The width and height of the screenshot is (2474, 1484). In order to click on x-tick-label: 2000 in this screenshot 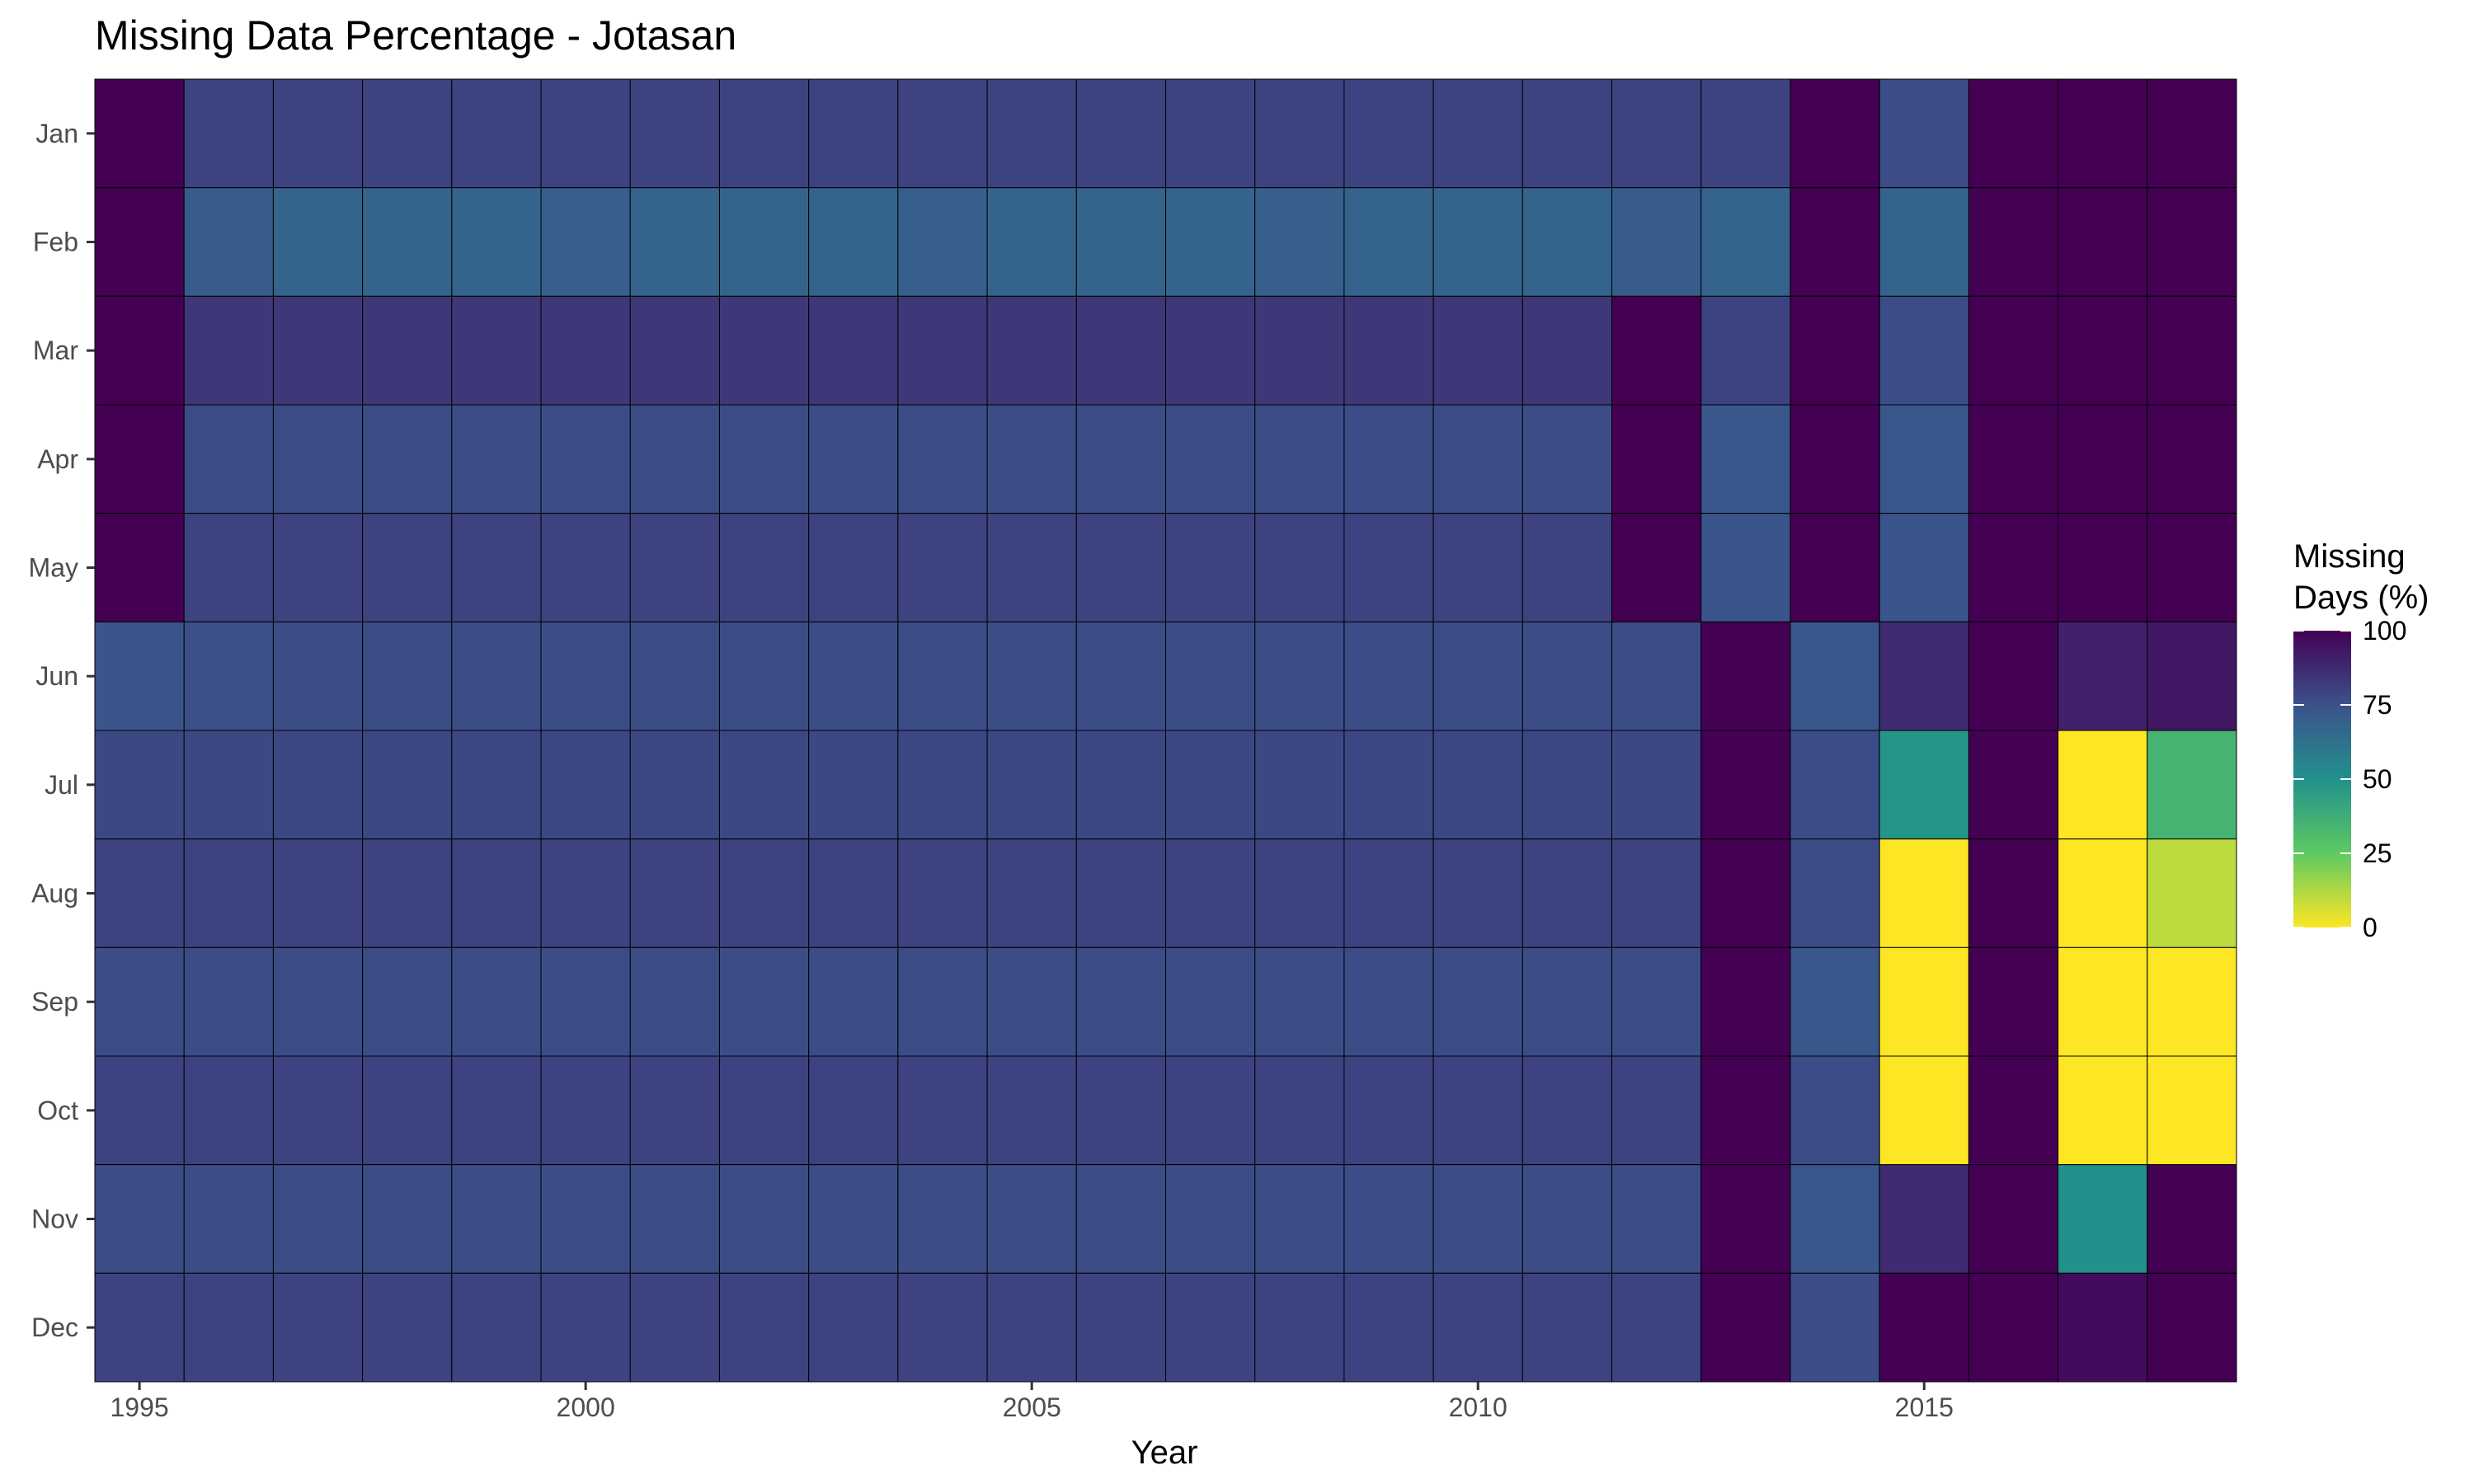, I will do `click(586, 1407)`.